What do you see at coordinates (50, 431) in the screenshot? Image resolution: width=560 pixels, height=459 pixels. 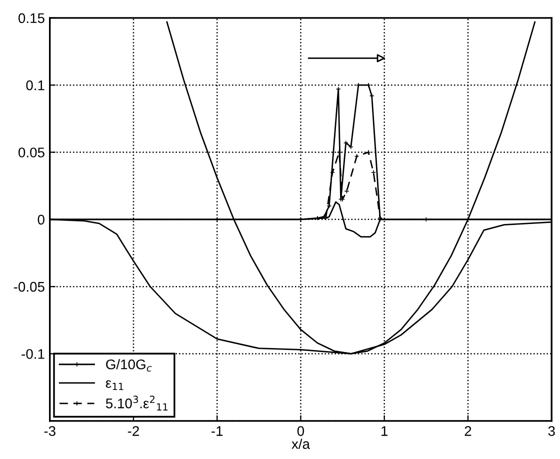 I see `x-tick-label: -3` at bounding box center [50, 431].